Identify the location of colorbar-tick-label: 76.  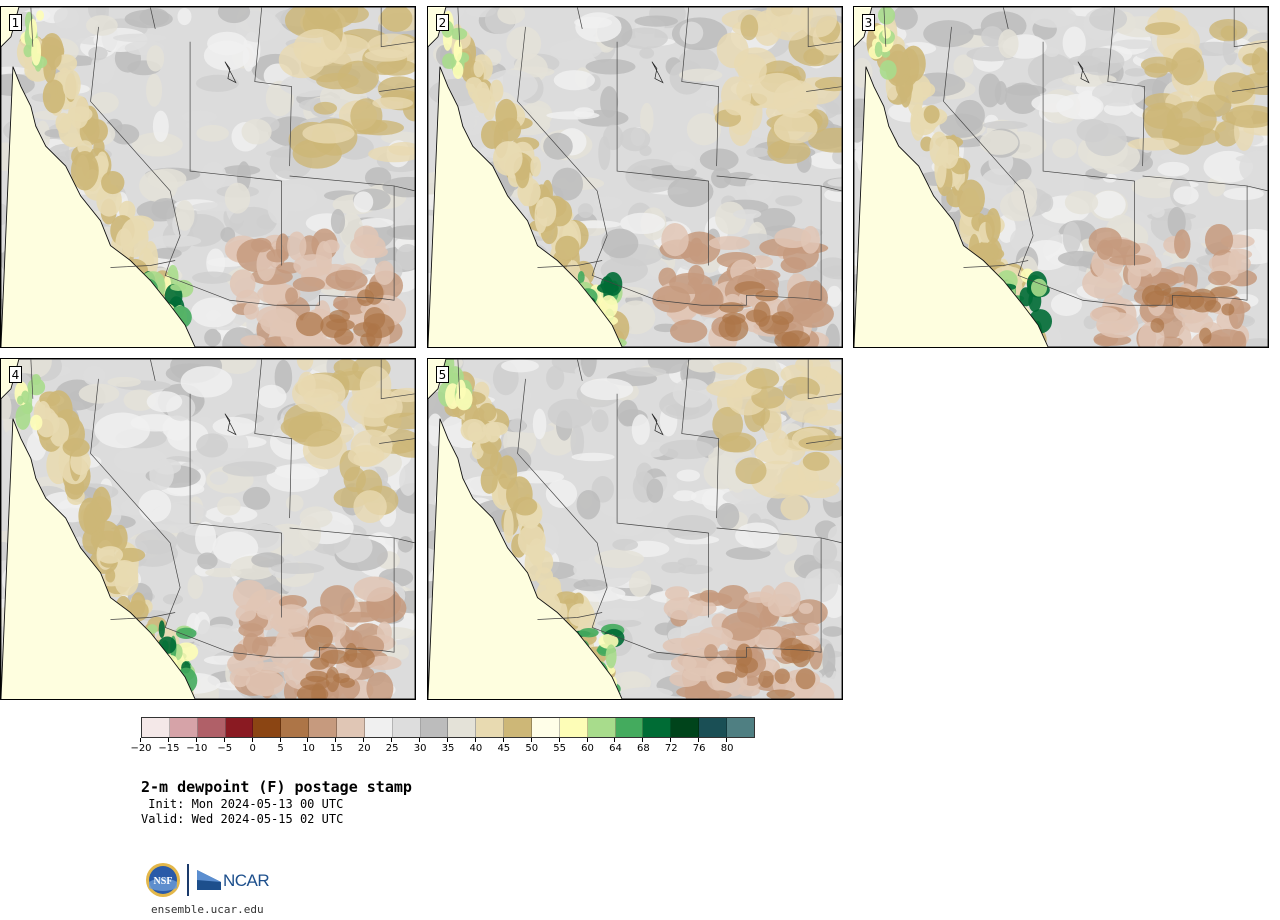
(699, 748).